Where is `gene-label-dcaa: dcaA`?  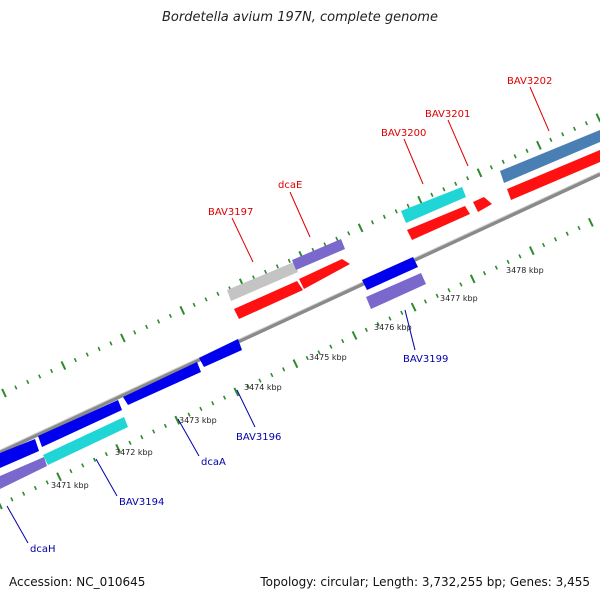
gene-label-dcaa: dcaA is located at coordinates (213, 462).